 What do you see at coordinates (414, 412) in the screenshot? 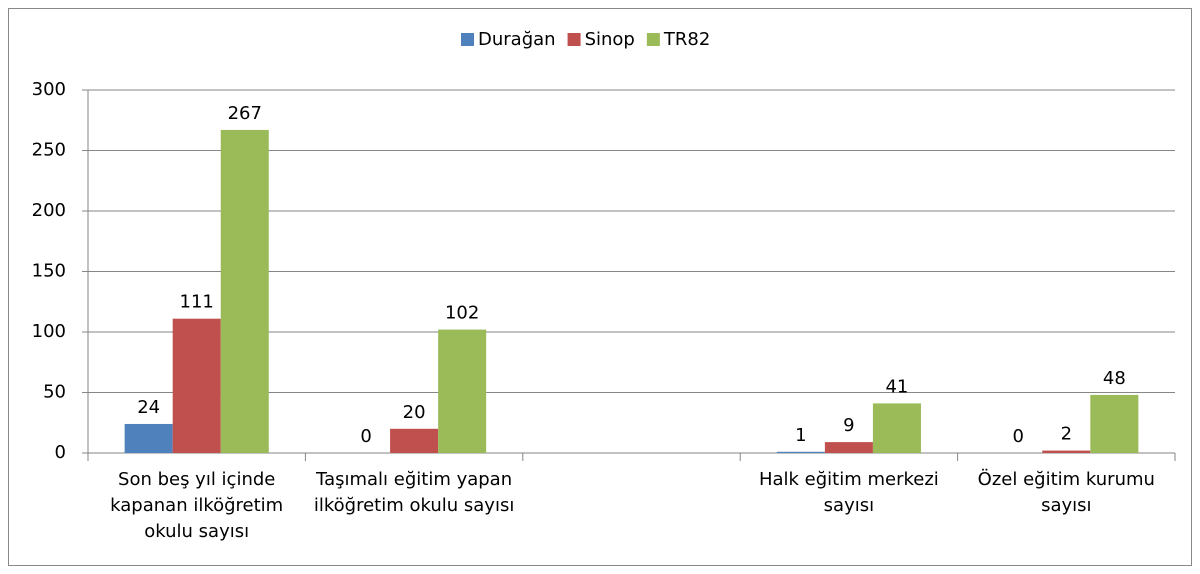
I see `data-label: 20` at bounding box center [414, 412].